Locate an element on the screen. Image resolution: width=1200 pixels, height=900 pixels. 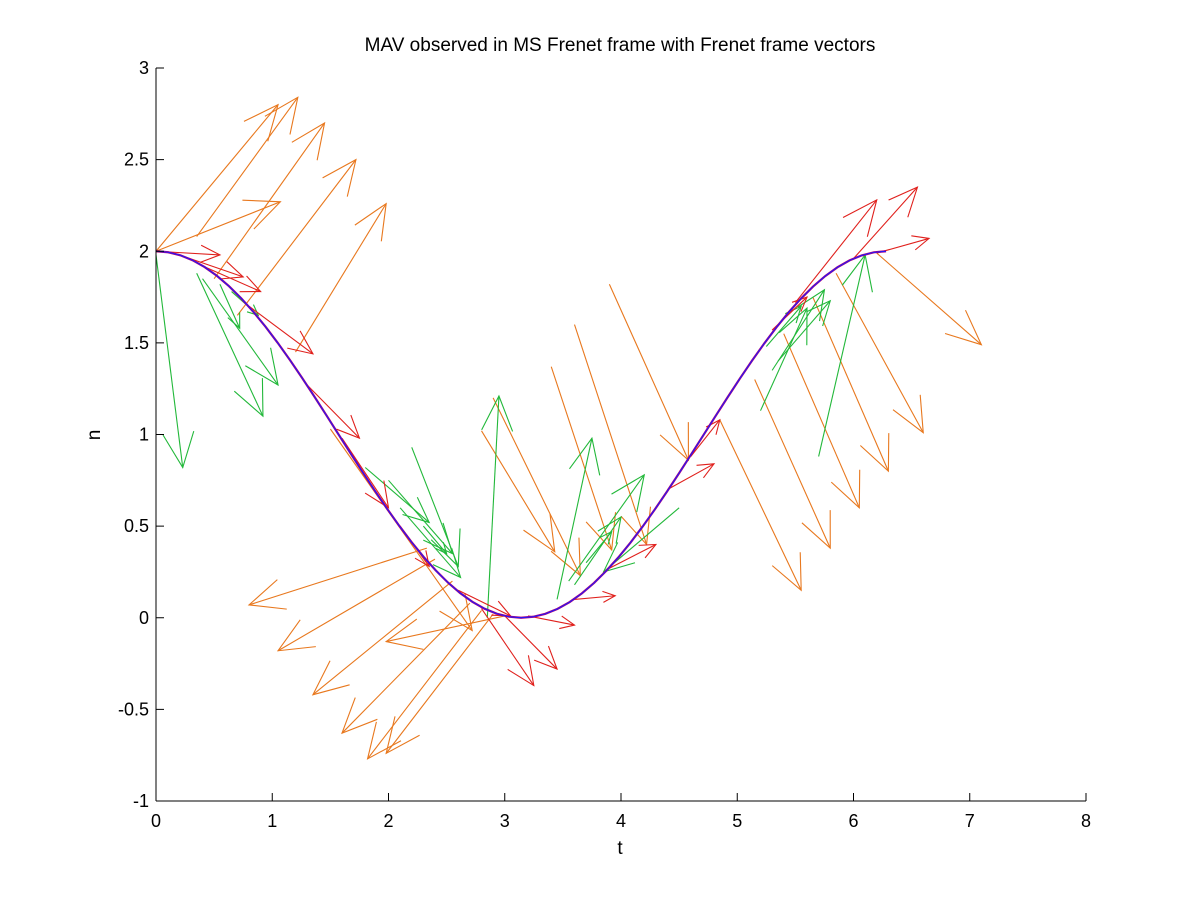
x-axis-title: t is located at coordinates (620, 848).